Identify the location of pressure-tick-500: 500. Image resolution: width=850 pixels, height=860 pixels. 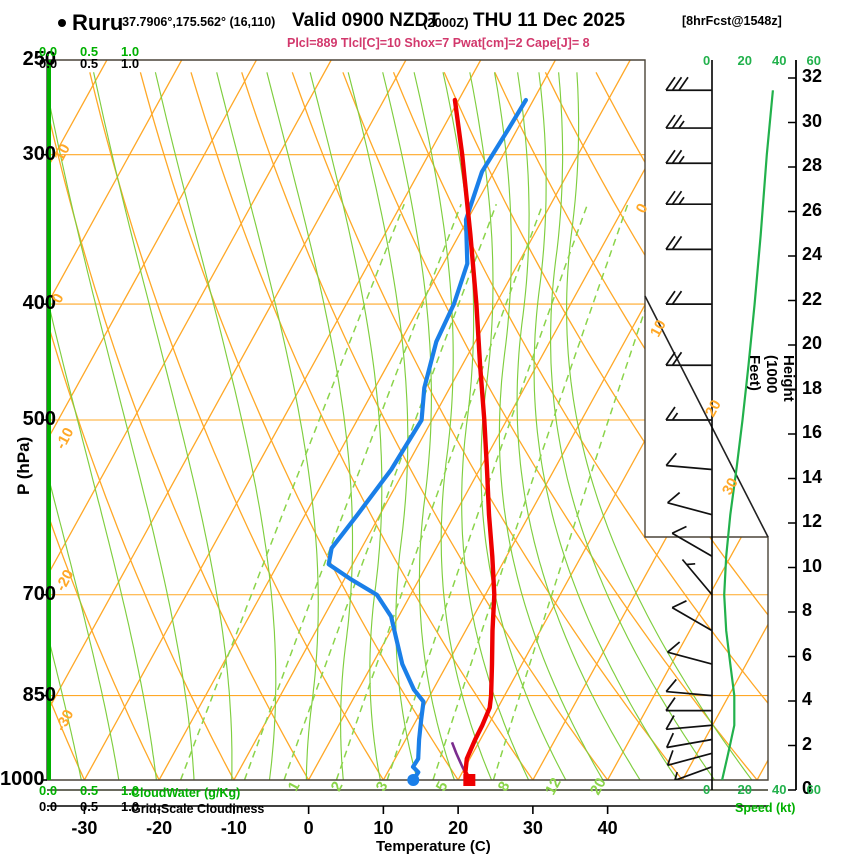
(39, 419).